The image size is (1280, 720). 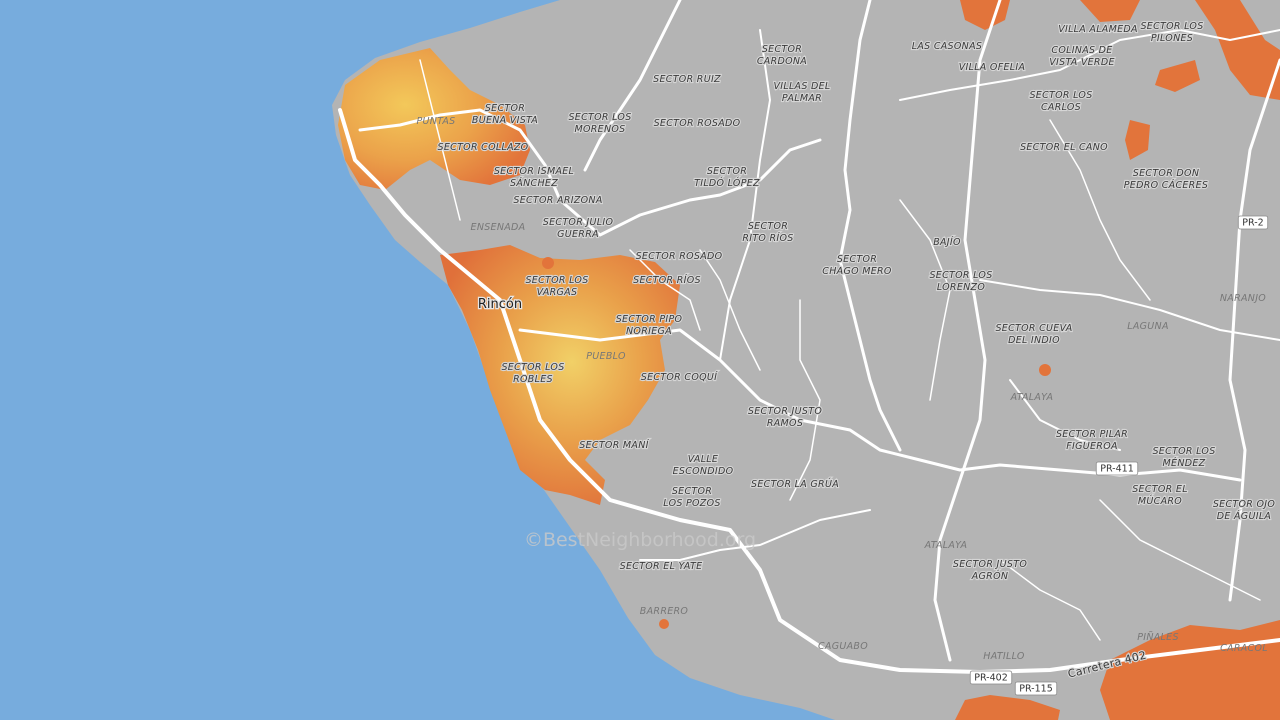 I want to click on place-label-line: RITO RÍOS, so click(x=767, y=238).